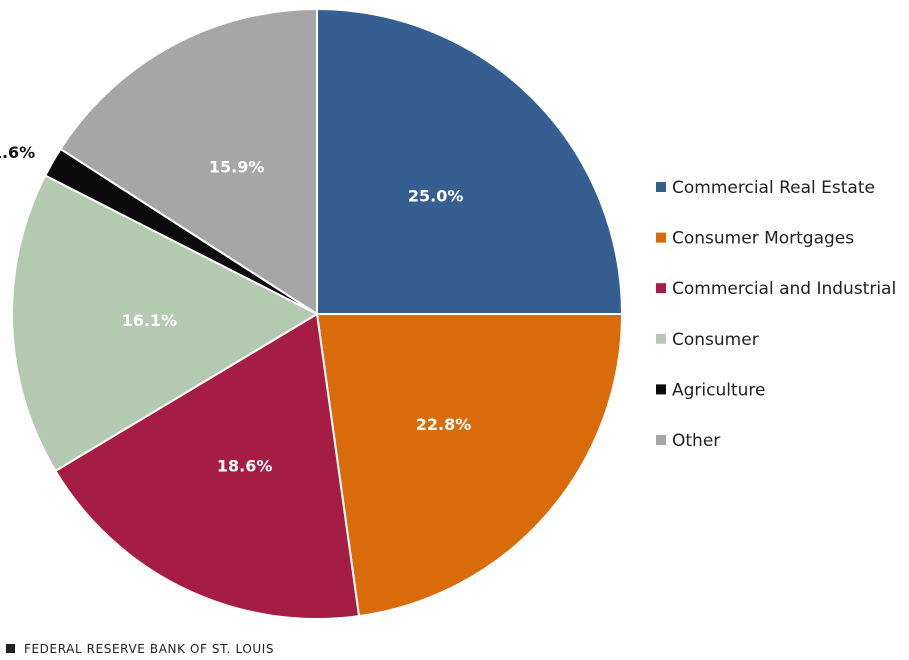 This screenshot has width=909, height=660. What do you see at coordinates (763, 239) in the screenshot?
I see `legend-label-consumer-mortgages: Consumer Mortgages` at bounding box center [763, 239].